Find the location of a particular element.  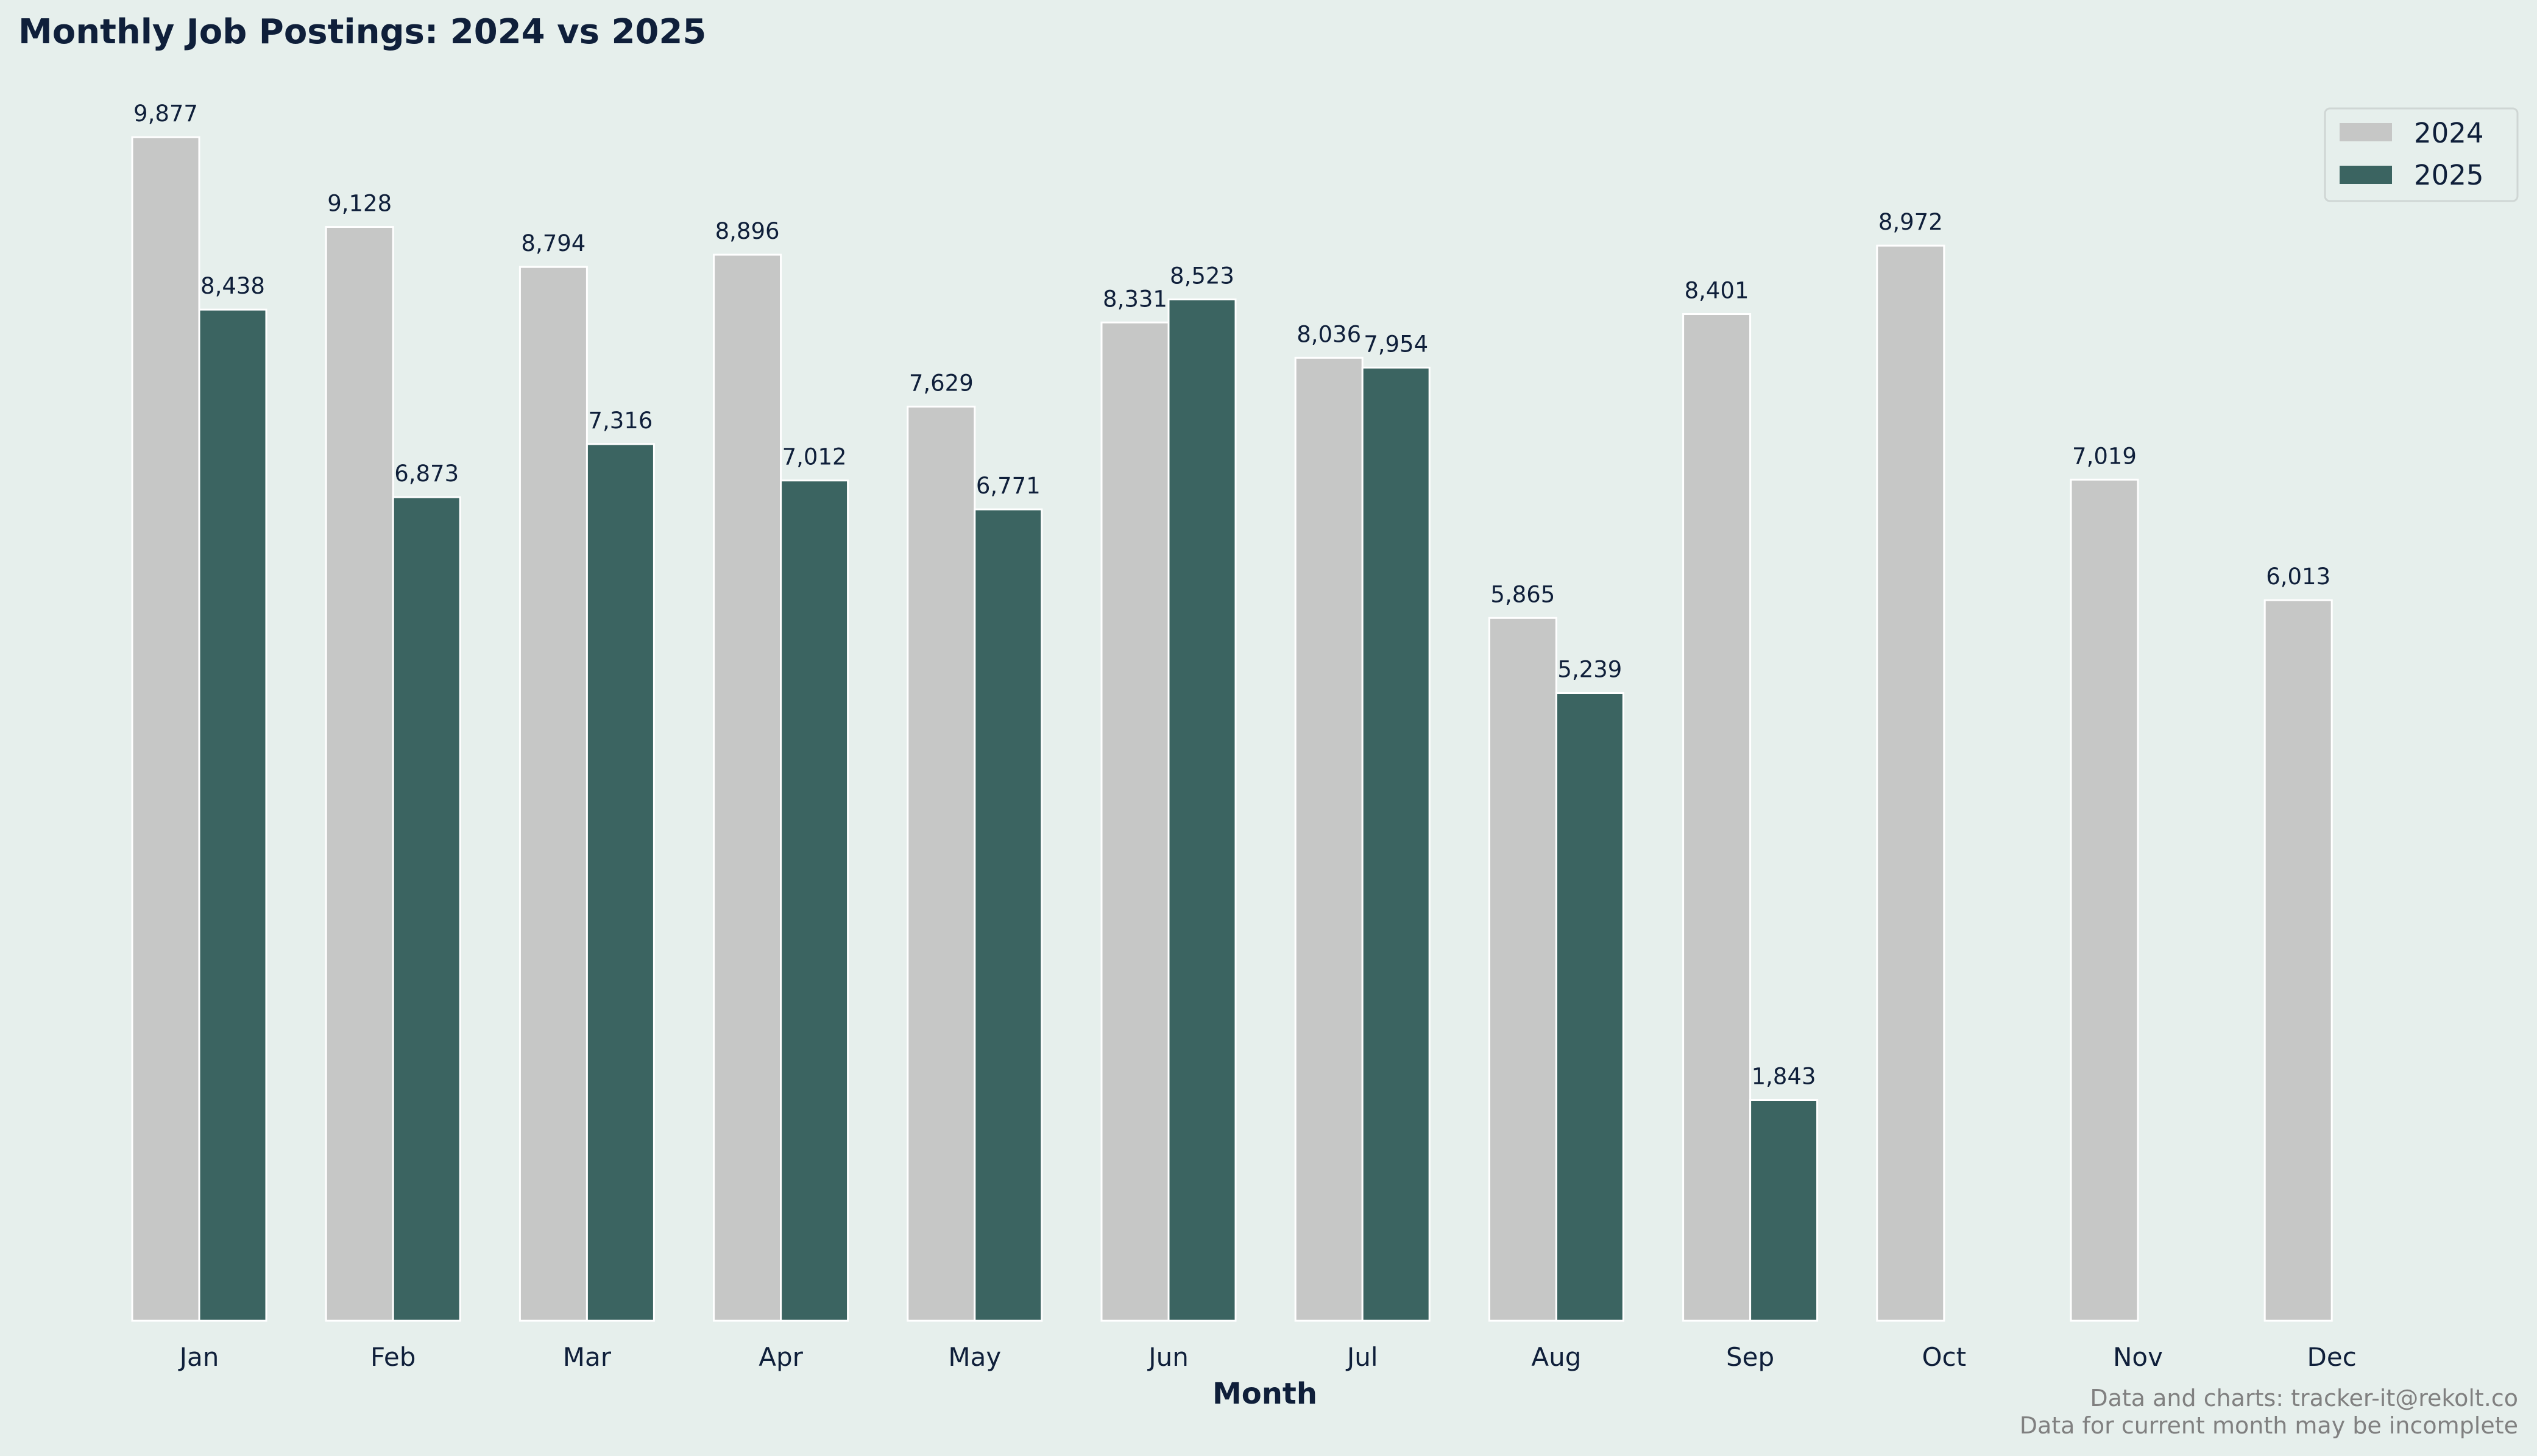

legend-swatch-2025 is located at coordinates (2366, 175).